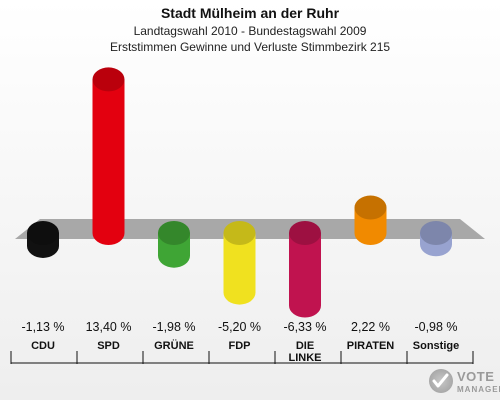 The image size is (500, 400). I want to click on chart-subtitle-1: Landtagswahl 2010 - Bundestagswahl 2009, so click(250, 31).